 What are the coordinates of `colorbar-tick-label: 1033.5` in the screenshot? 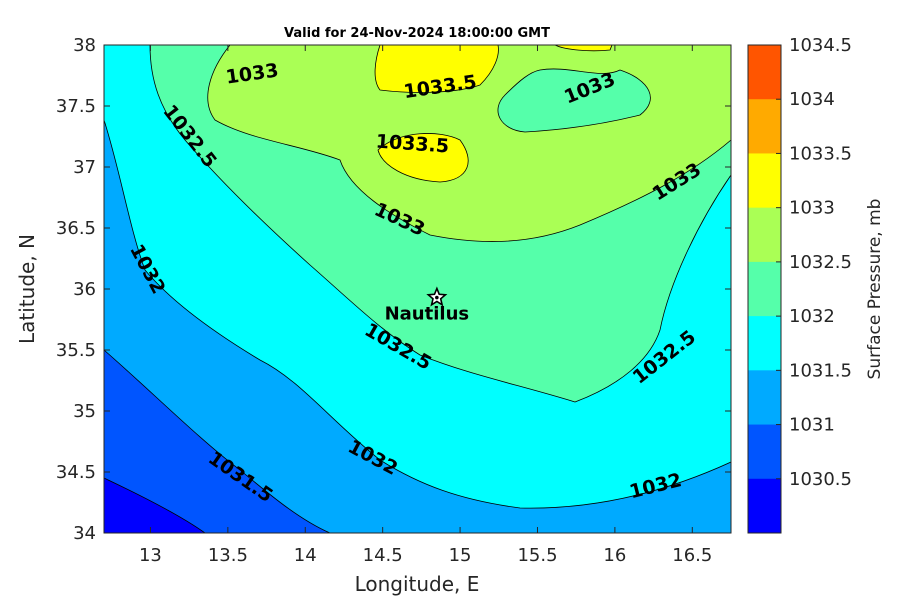 It's located at (820, 153).